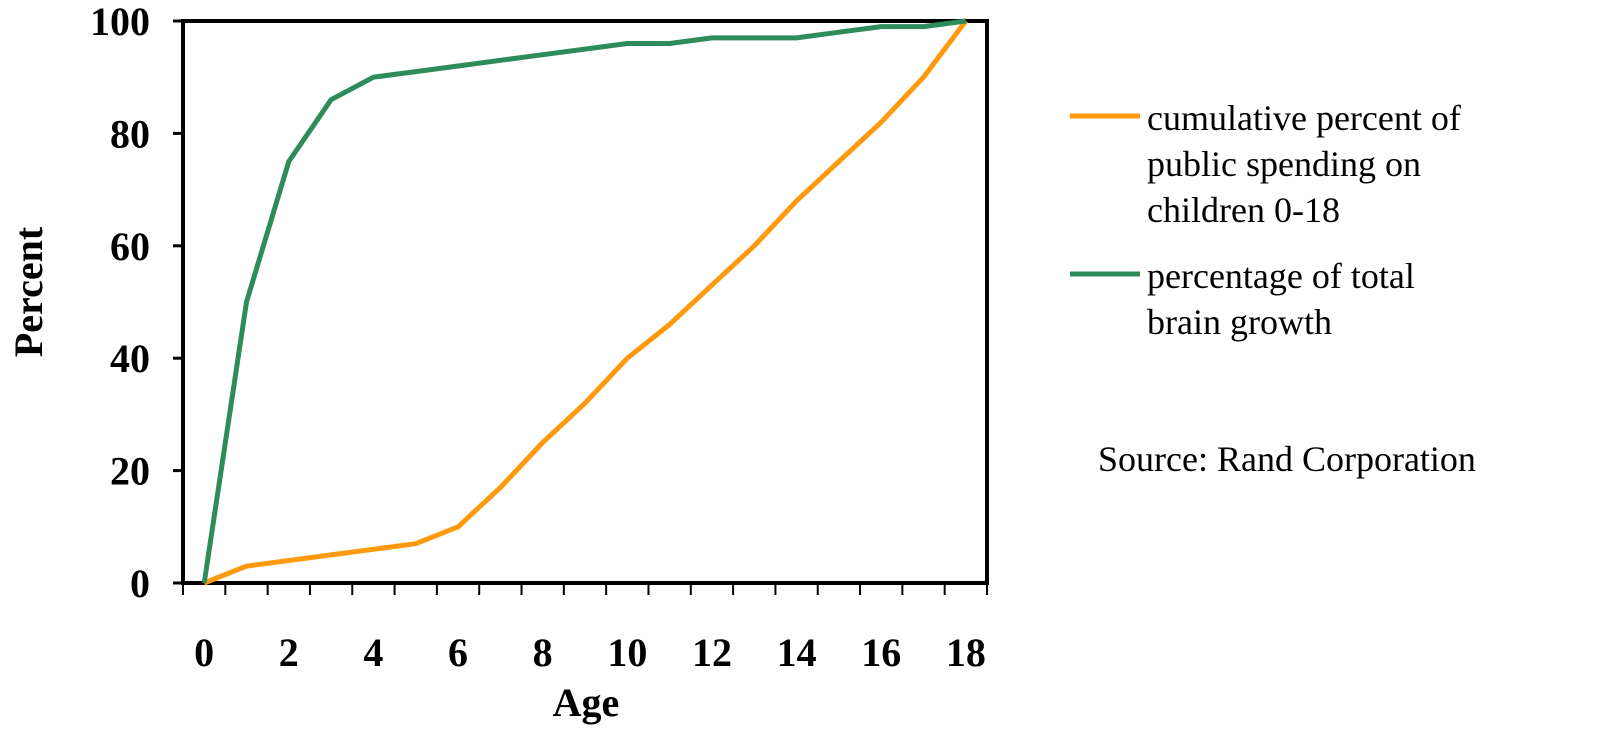  I want to click on y-axis-title: Percent, so click(28, 291).